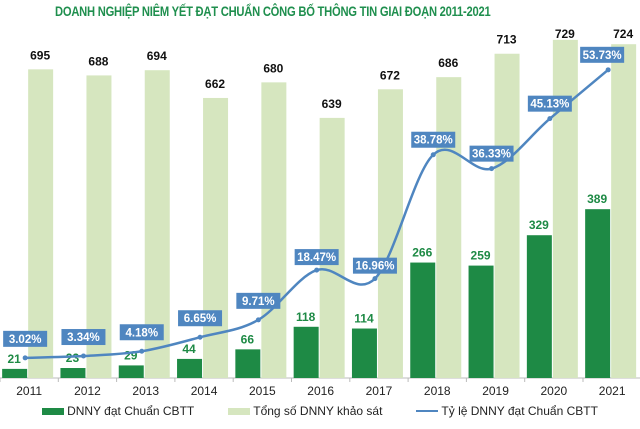  I want to click on data-label-standard: 66, so click(248, 339).